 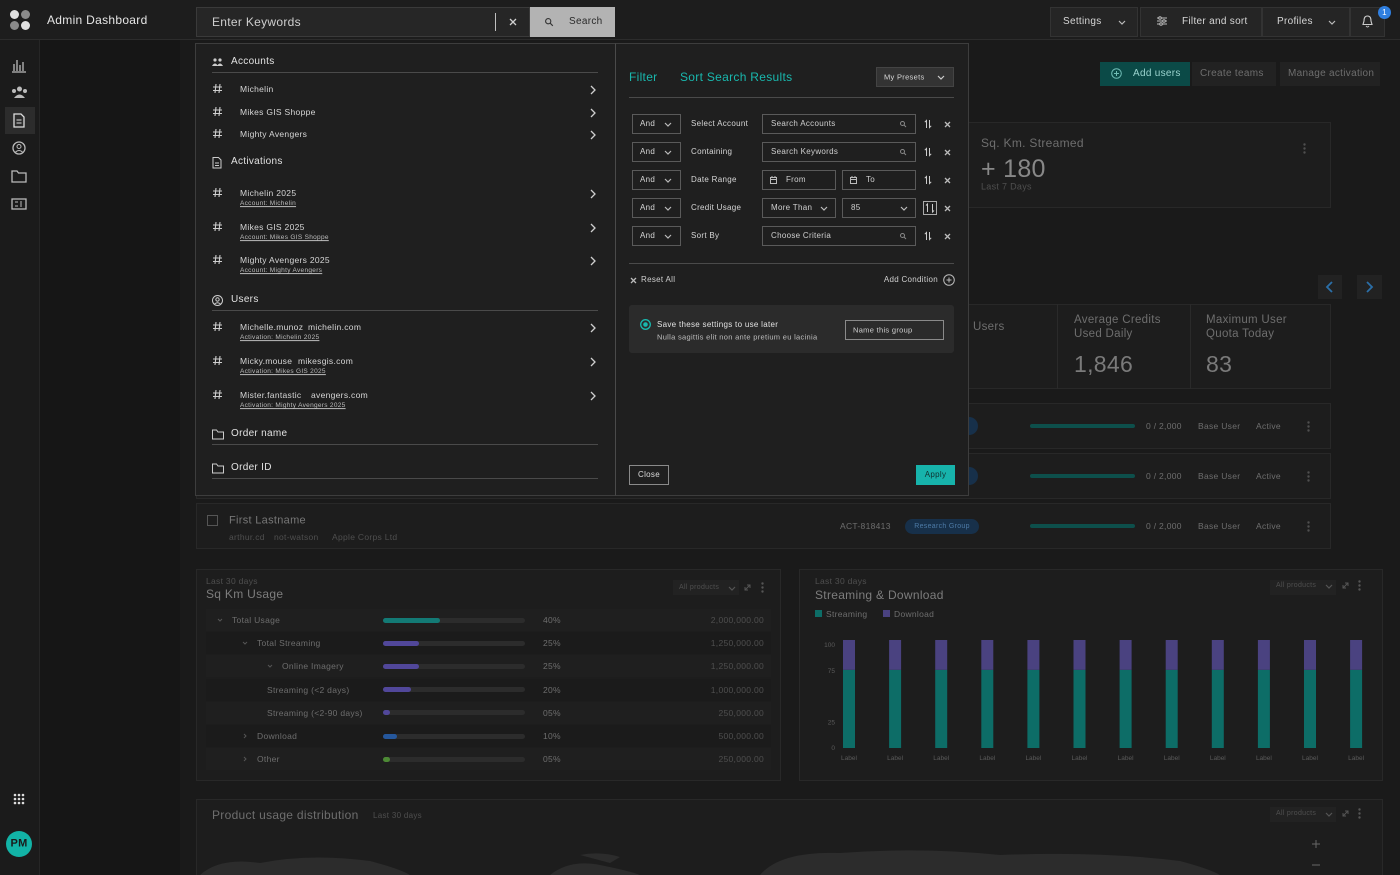 I want to click on metric-title: Sq. Km. Streamed, so click(x=1032, y=142).